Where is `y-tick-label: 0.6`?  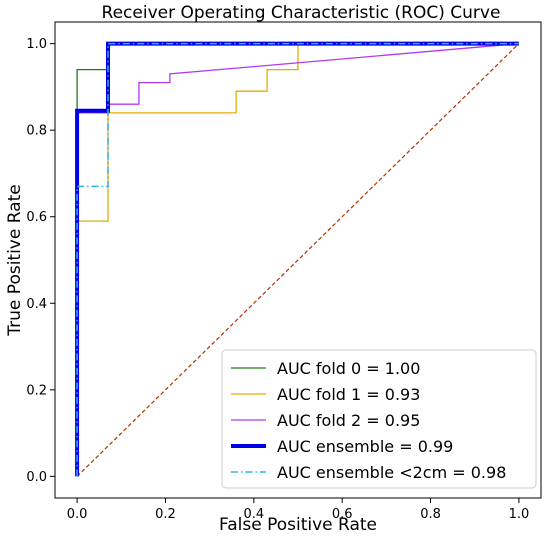
y-tick-label: 0.6 is located at coordinates (36, 217).